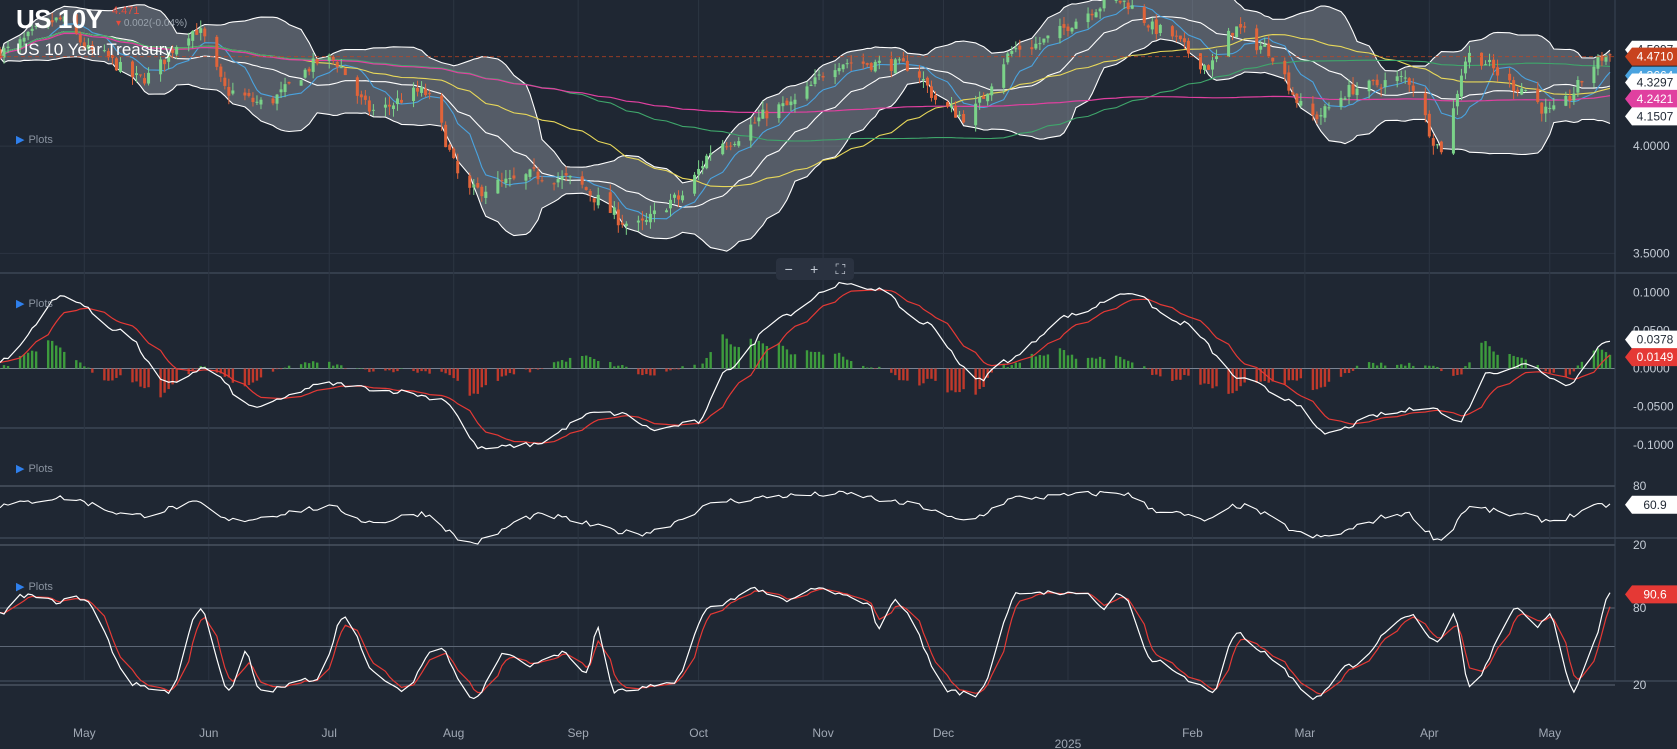  What do you see at coordinates (34, 303) in the screenshot?
I see `plots-toggle-macd: ▶ Plots` at bounding box center [34, 303].